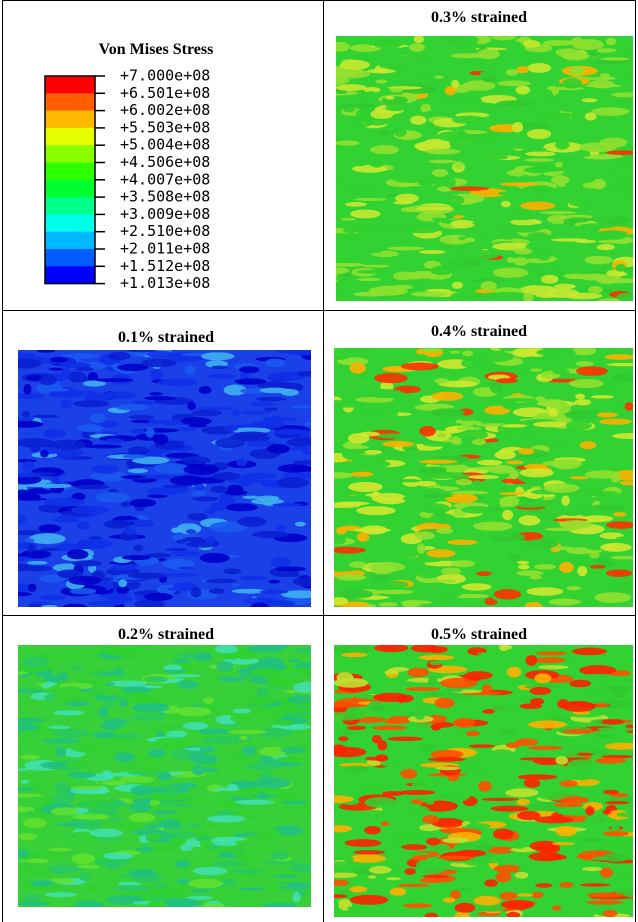  I want to click on legend-band, so click(70, 85).